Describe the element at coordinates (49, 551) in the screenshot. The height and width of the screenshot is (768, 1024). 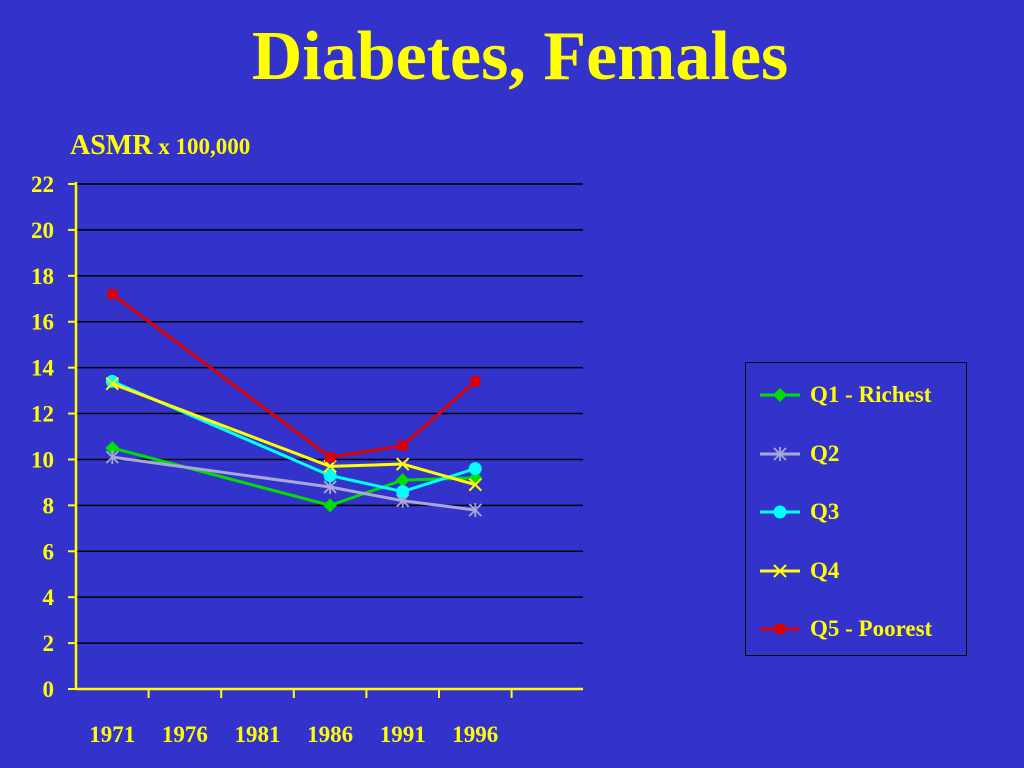
I see `y-tick-label: 6` at that location.